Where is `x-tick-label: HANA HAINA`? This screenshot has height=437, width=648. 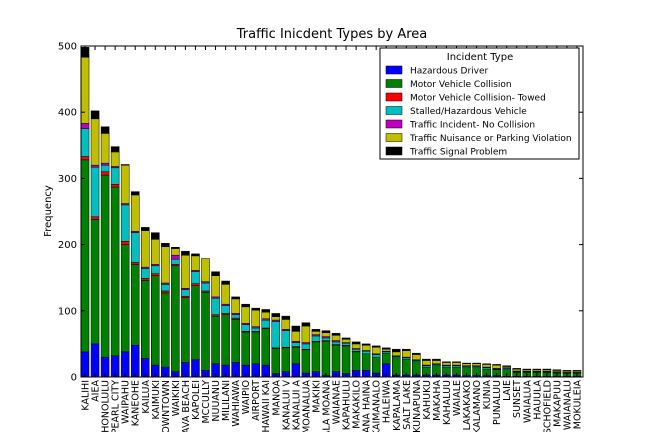 x-tick-label: HANA HAINA is located at coordinates (367, 406).